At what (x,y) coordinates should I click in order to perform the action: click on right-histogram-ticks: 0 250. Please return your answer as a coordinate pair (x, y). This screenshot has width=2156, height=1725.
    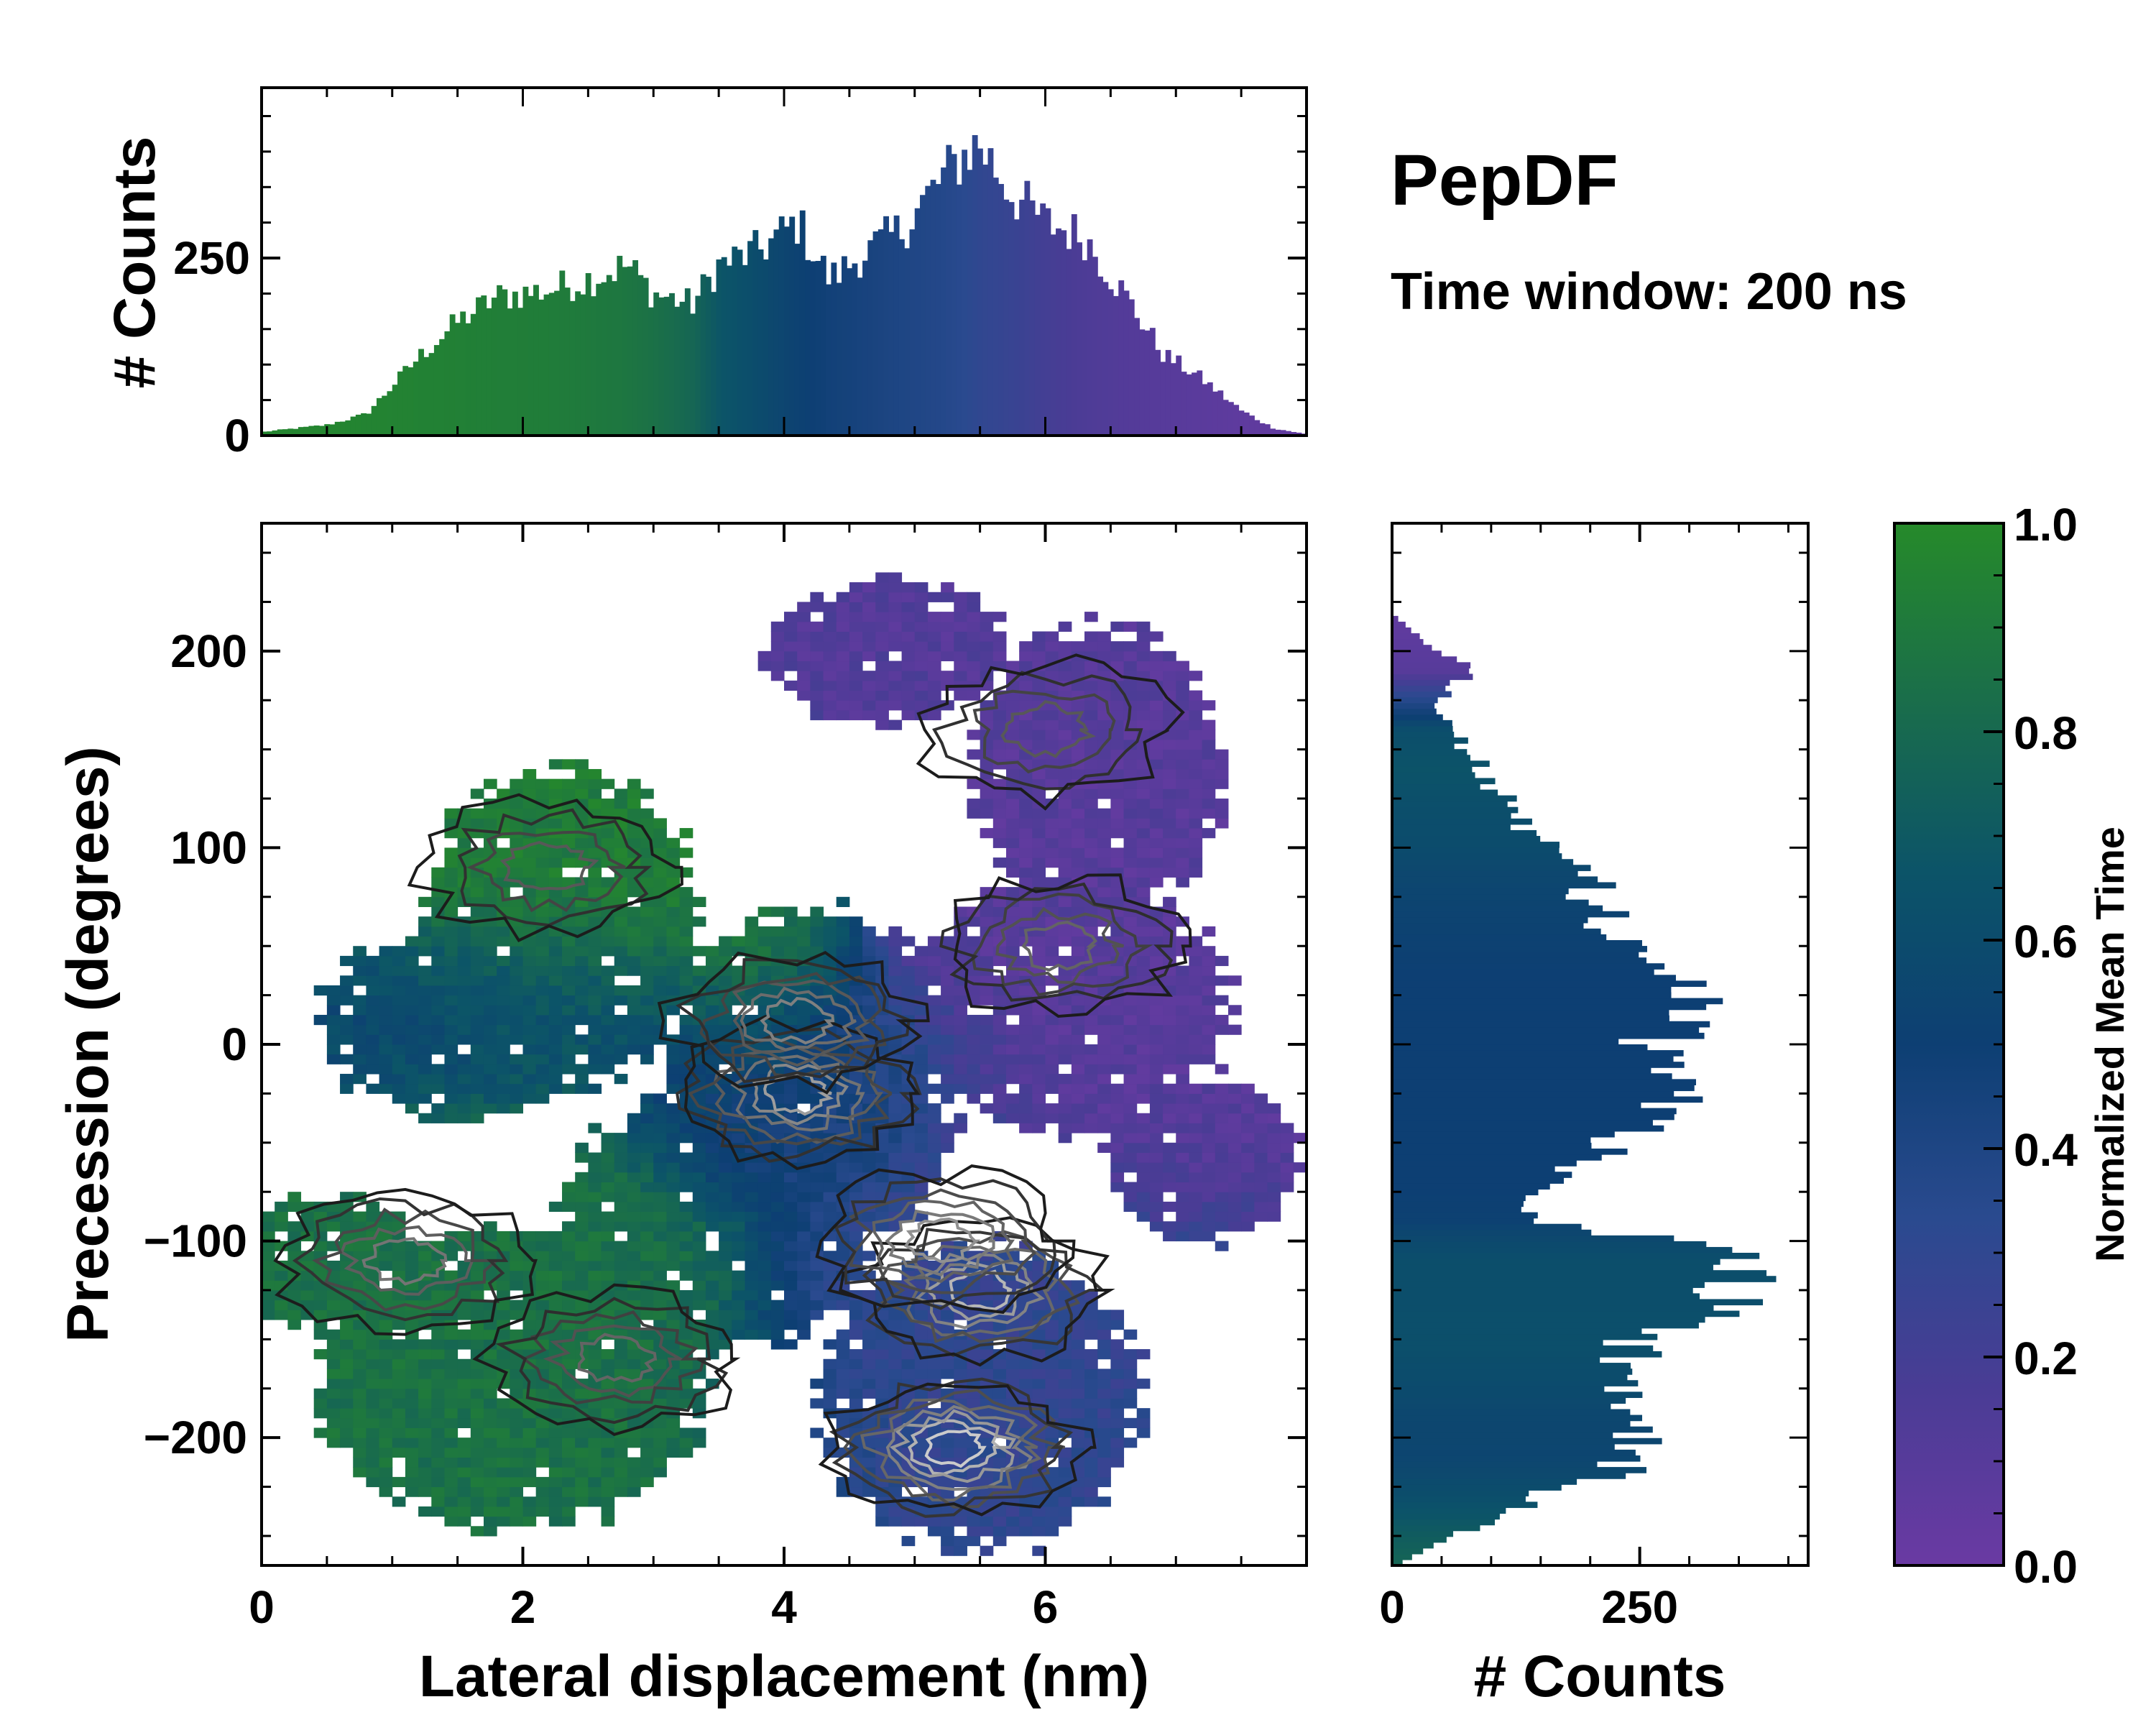
    Looking at the image, I should click on (1593, 1078).